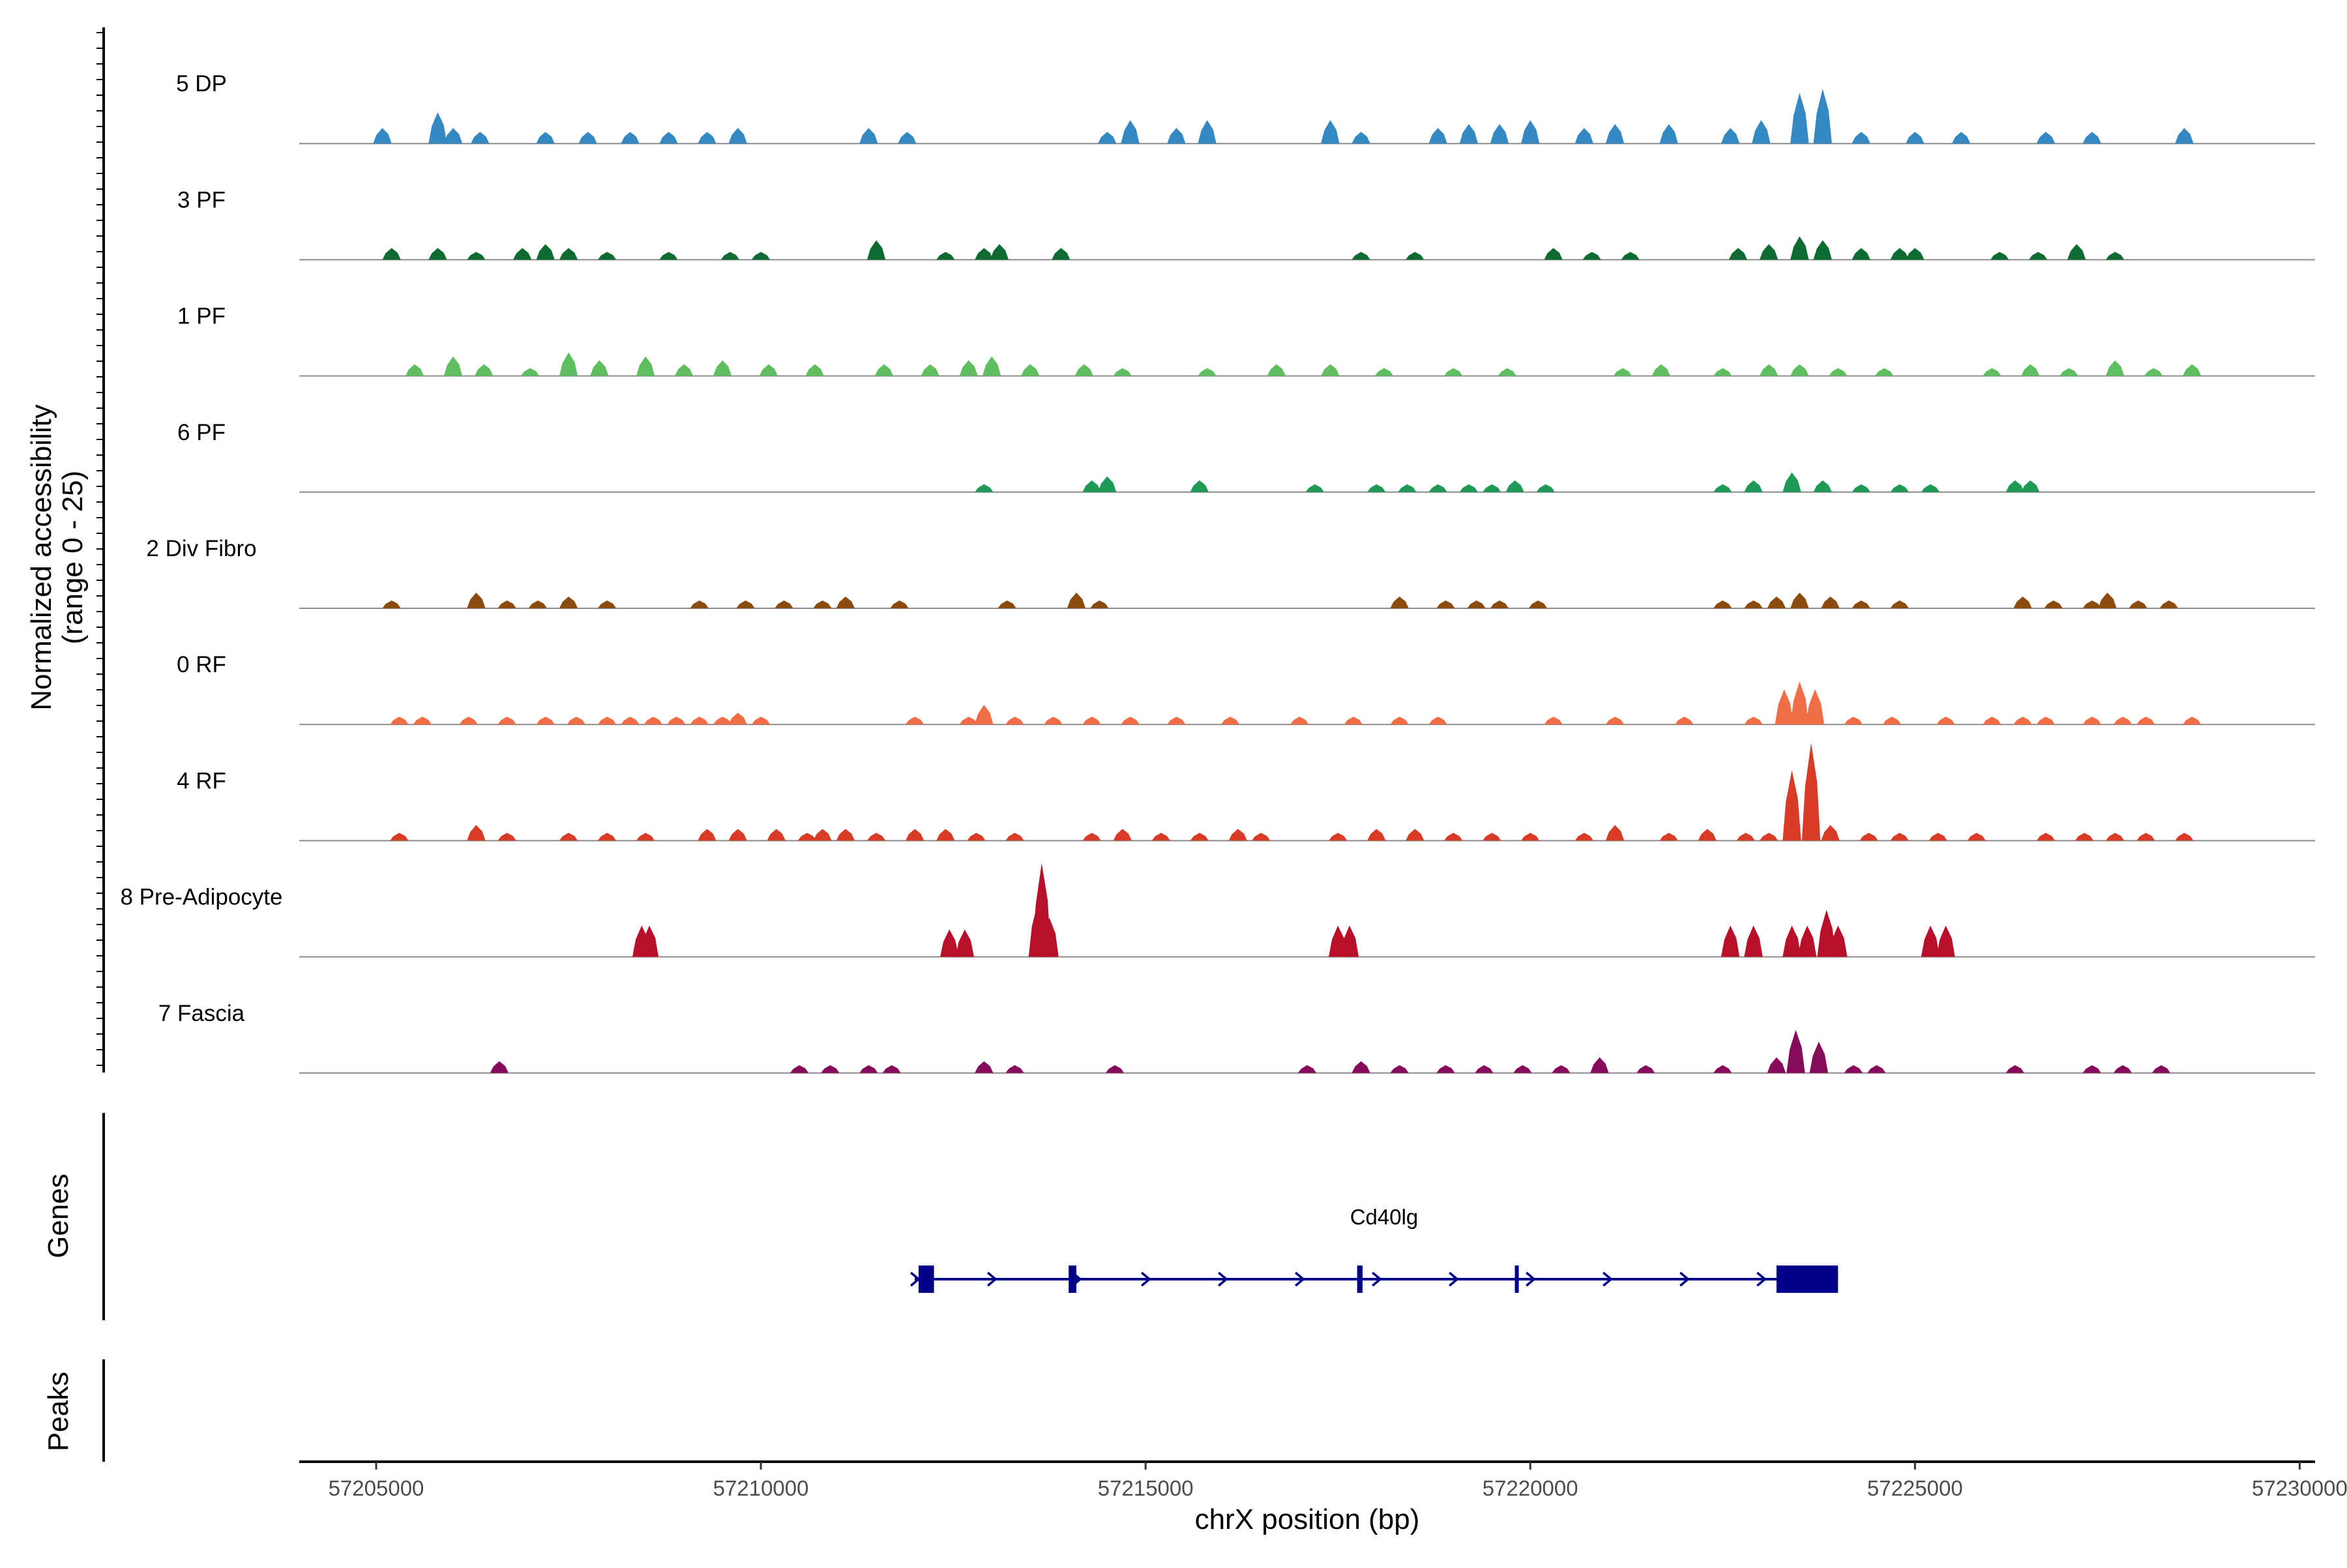 The image size is (2347, 1568). I want to click on y-axis-title-line2: (range 0 - 25), so click(73, 558).